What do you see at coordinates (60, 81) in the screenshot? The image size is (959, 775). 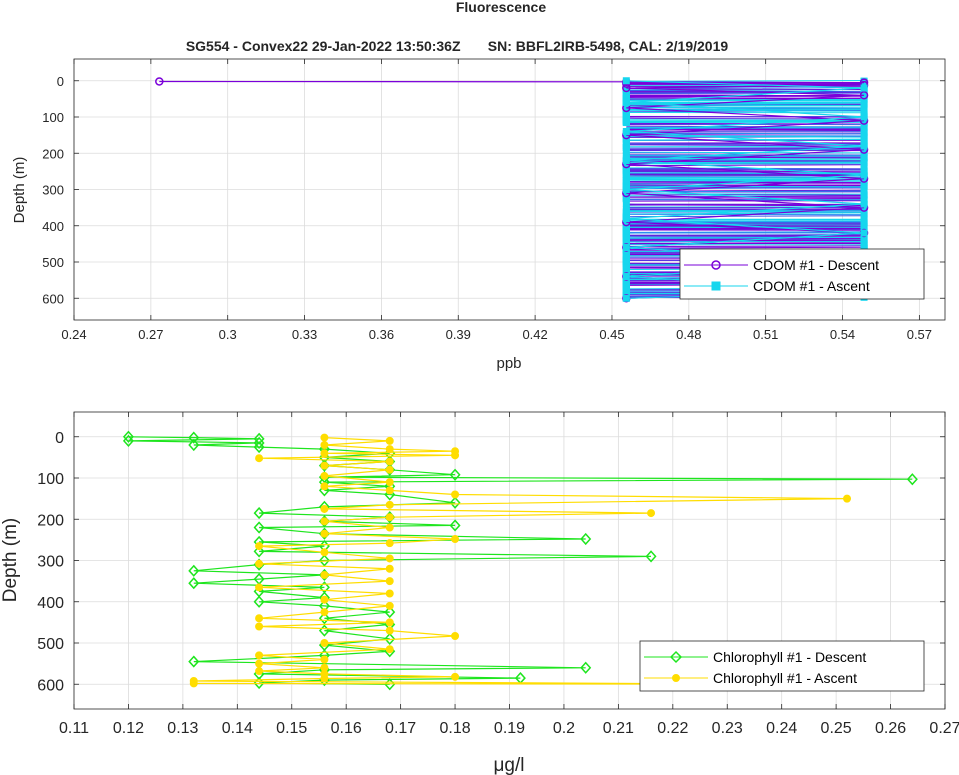 I see `y-tick-label: 0` at bounding box center [60, 81].